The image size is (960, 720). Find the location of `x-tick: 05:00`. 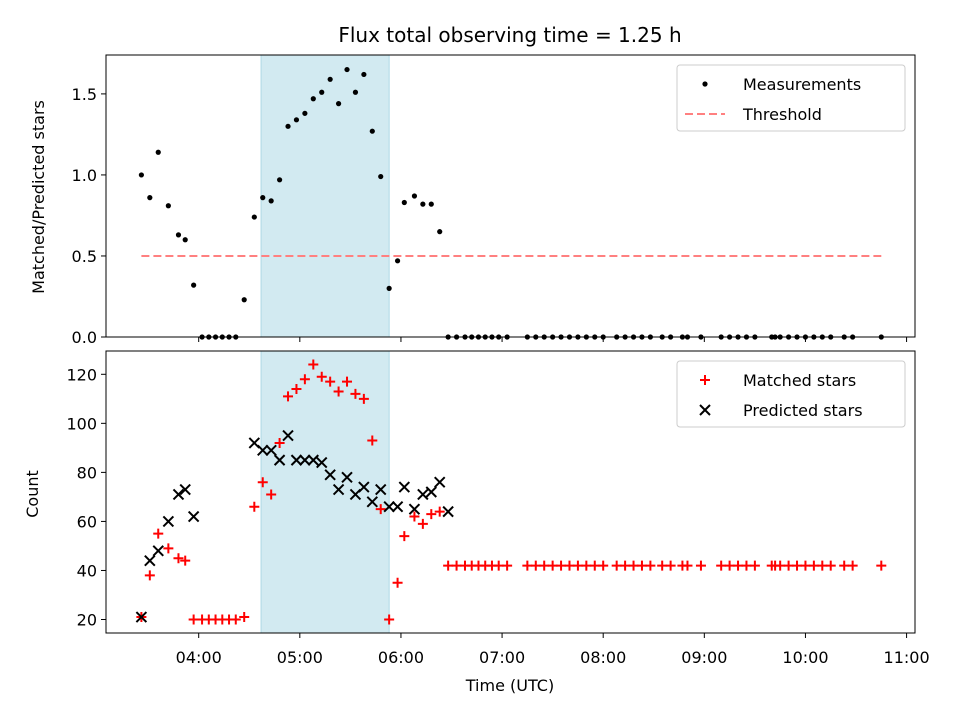

x-tick: 05:00 is located at coordinates (300, 650).